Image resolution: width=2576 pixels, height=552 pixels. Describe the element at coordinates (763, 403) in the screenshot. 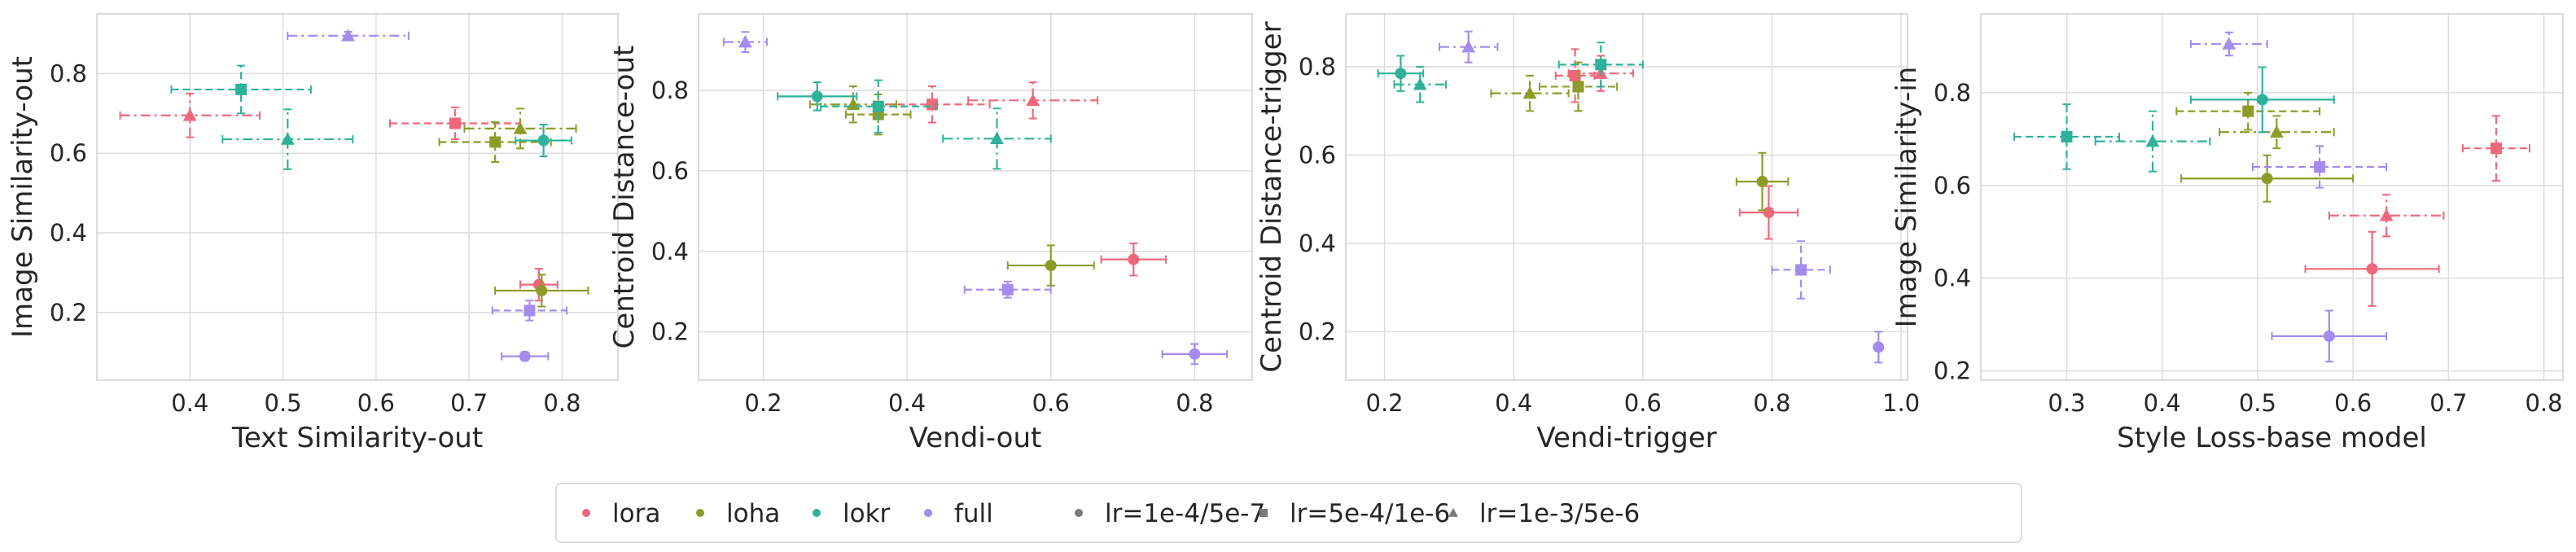

I see `x-tick-label: 0.2` at that location.